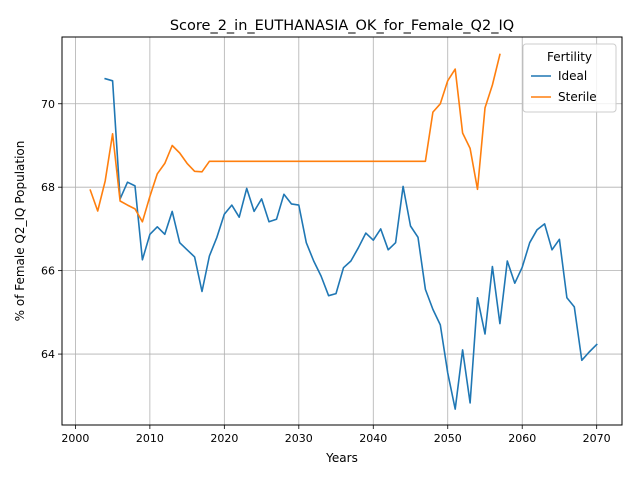 This screenshot has width=640, height=480. What do you see at coordinates (597, 438) in the screenshot?
I see `x-tick-label: 2070` at bounding box center [597, 438].